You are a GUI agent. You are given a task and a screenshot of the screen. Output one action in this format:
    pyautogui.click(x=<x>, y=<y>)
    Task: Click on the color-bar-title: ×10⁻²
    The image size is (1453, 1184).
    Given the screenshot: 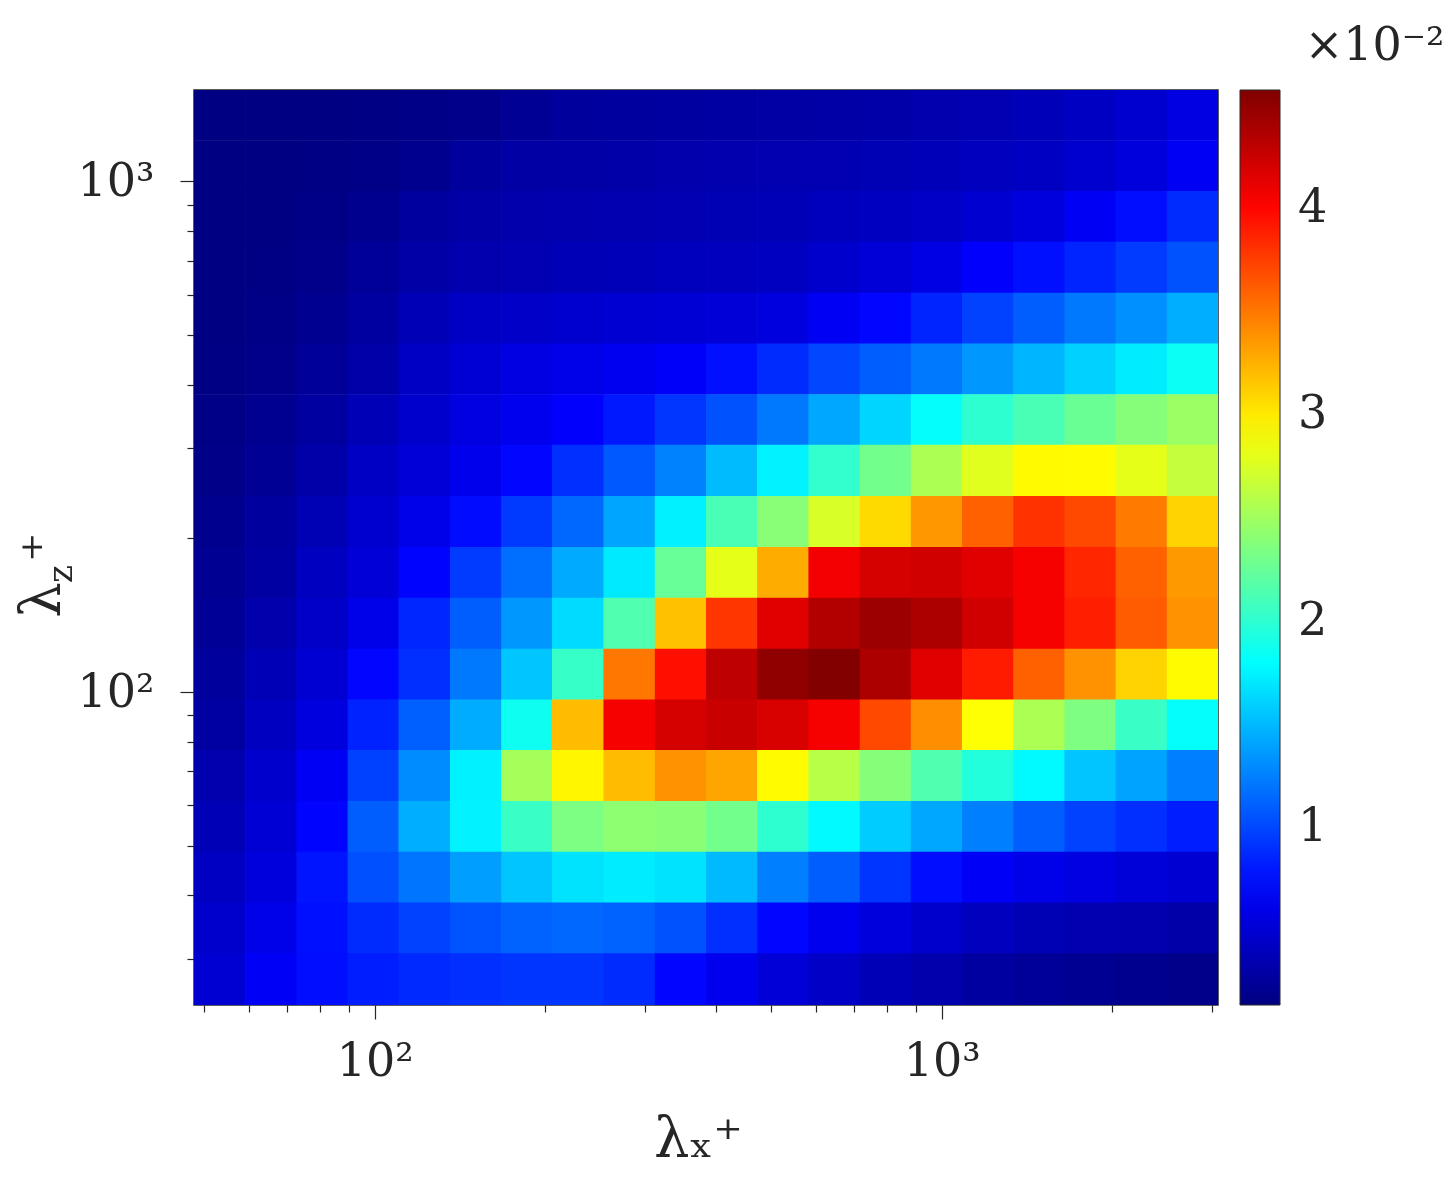 What is the action you would take?
    pyautogui.click(x=1374, y=44)
    